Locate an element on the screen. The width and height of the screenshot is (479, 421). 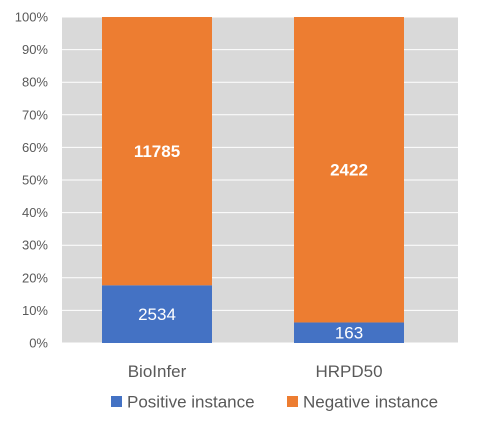
data-label: 163 is located at coordinates (349, 333).